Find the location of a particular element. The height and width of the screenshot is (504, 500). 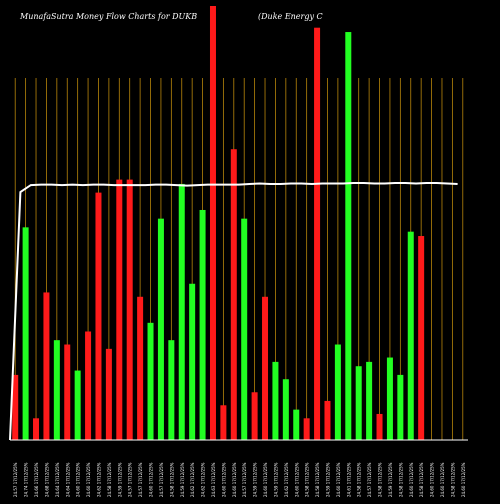

x-tick-label: 24.74 17/12/25% is located at coordinates (26, 479).